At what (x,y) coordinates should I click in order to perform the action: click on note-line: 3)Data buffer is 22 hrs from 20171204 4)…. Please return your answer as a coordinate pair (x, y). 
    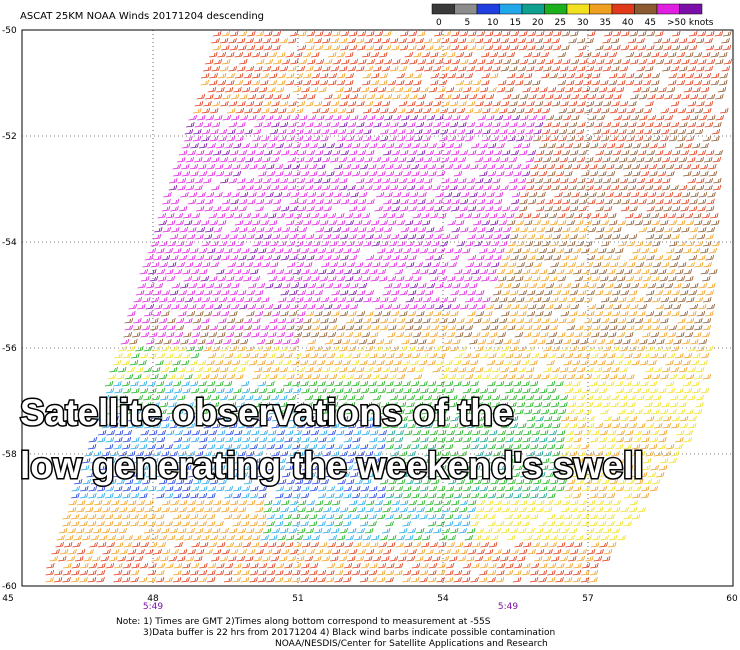
    Looking at the image, I should click on (349, 633).